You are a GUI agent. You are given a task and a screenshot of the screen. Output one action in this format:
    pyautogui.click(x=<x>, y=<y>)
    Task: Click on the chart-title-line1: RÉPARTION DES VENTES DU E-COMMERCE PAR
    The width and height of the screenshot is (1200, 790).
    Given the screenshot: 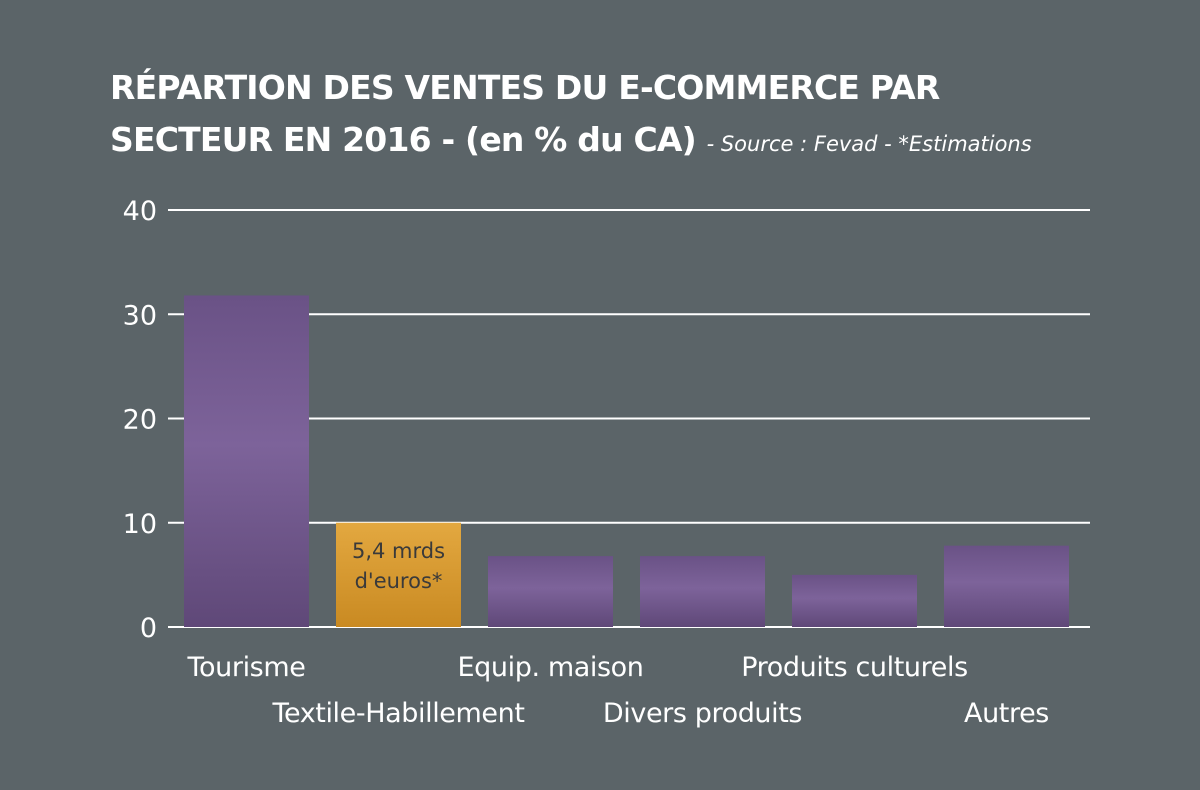 What is the action you would take?
    pyautogui.click(x=525, y=87)
    